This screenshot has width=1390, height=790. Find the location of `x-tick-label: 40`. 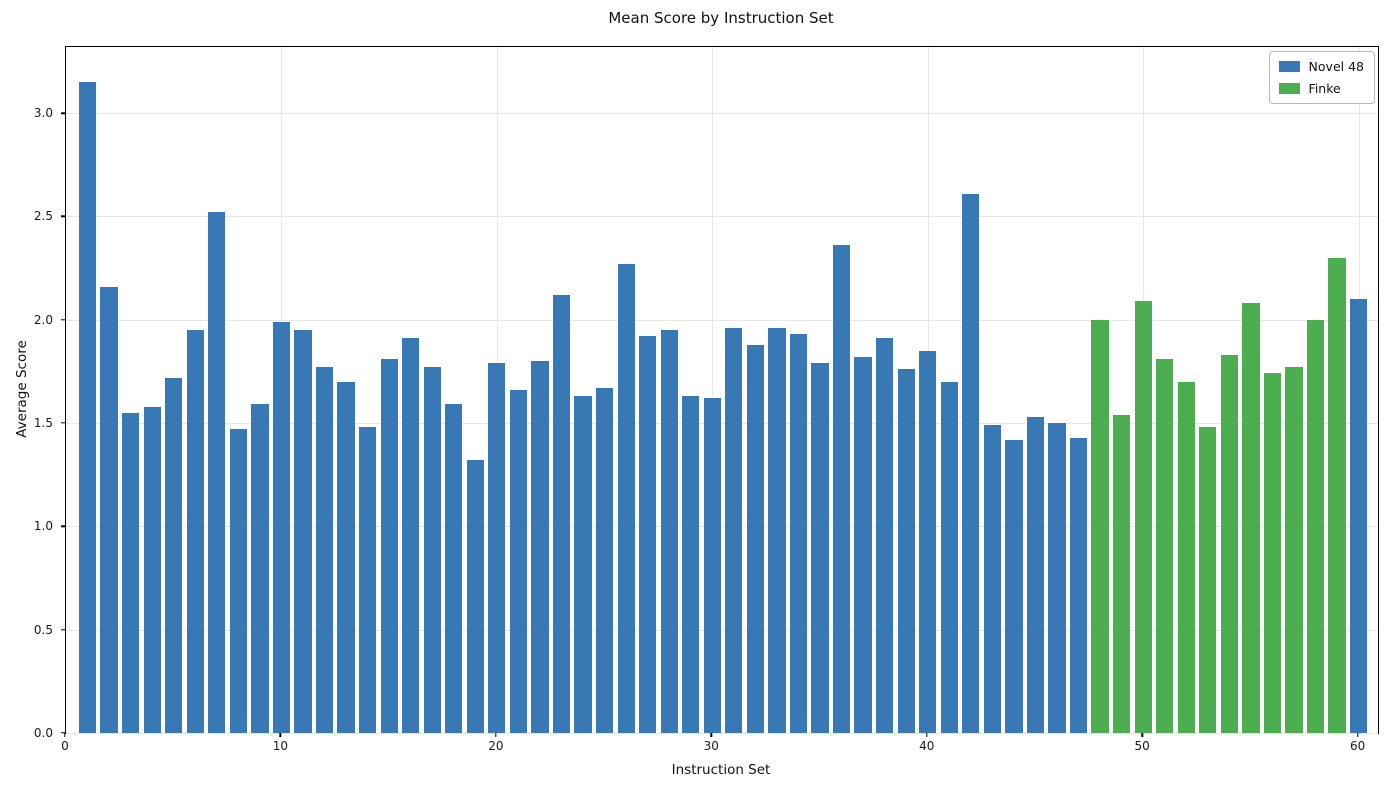

x-tick-label: 40 is located at coordinates (927, 746).